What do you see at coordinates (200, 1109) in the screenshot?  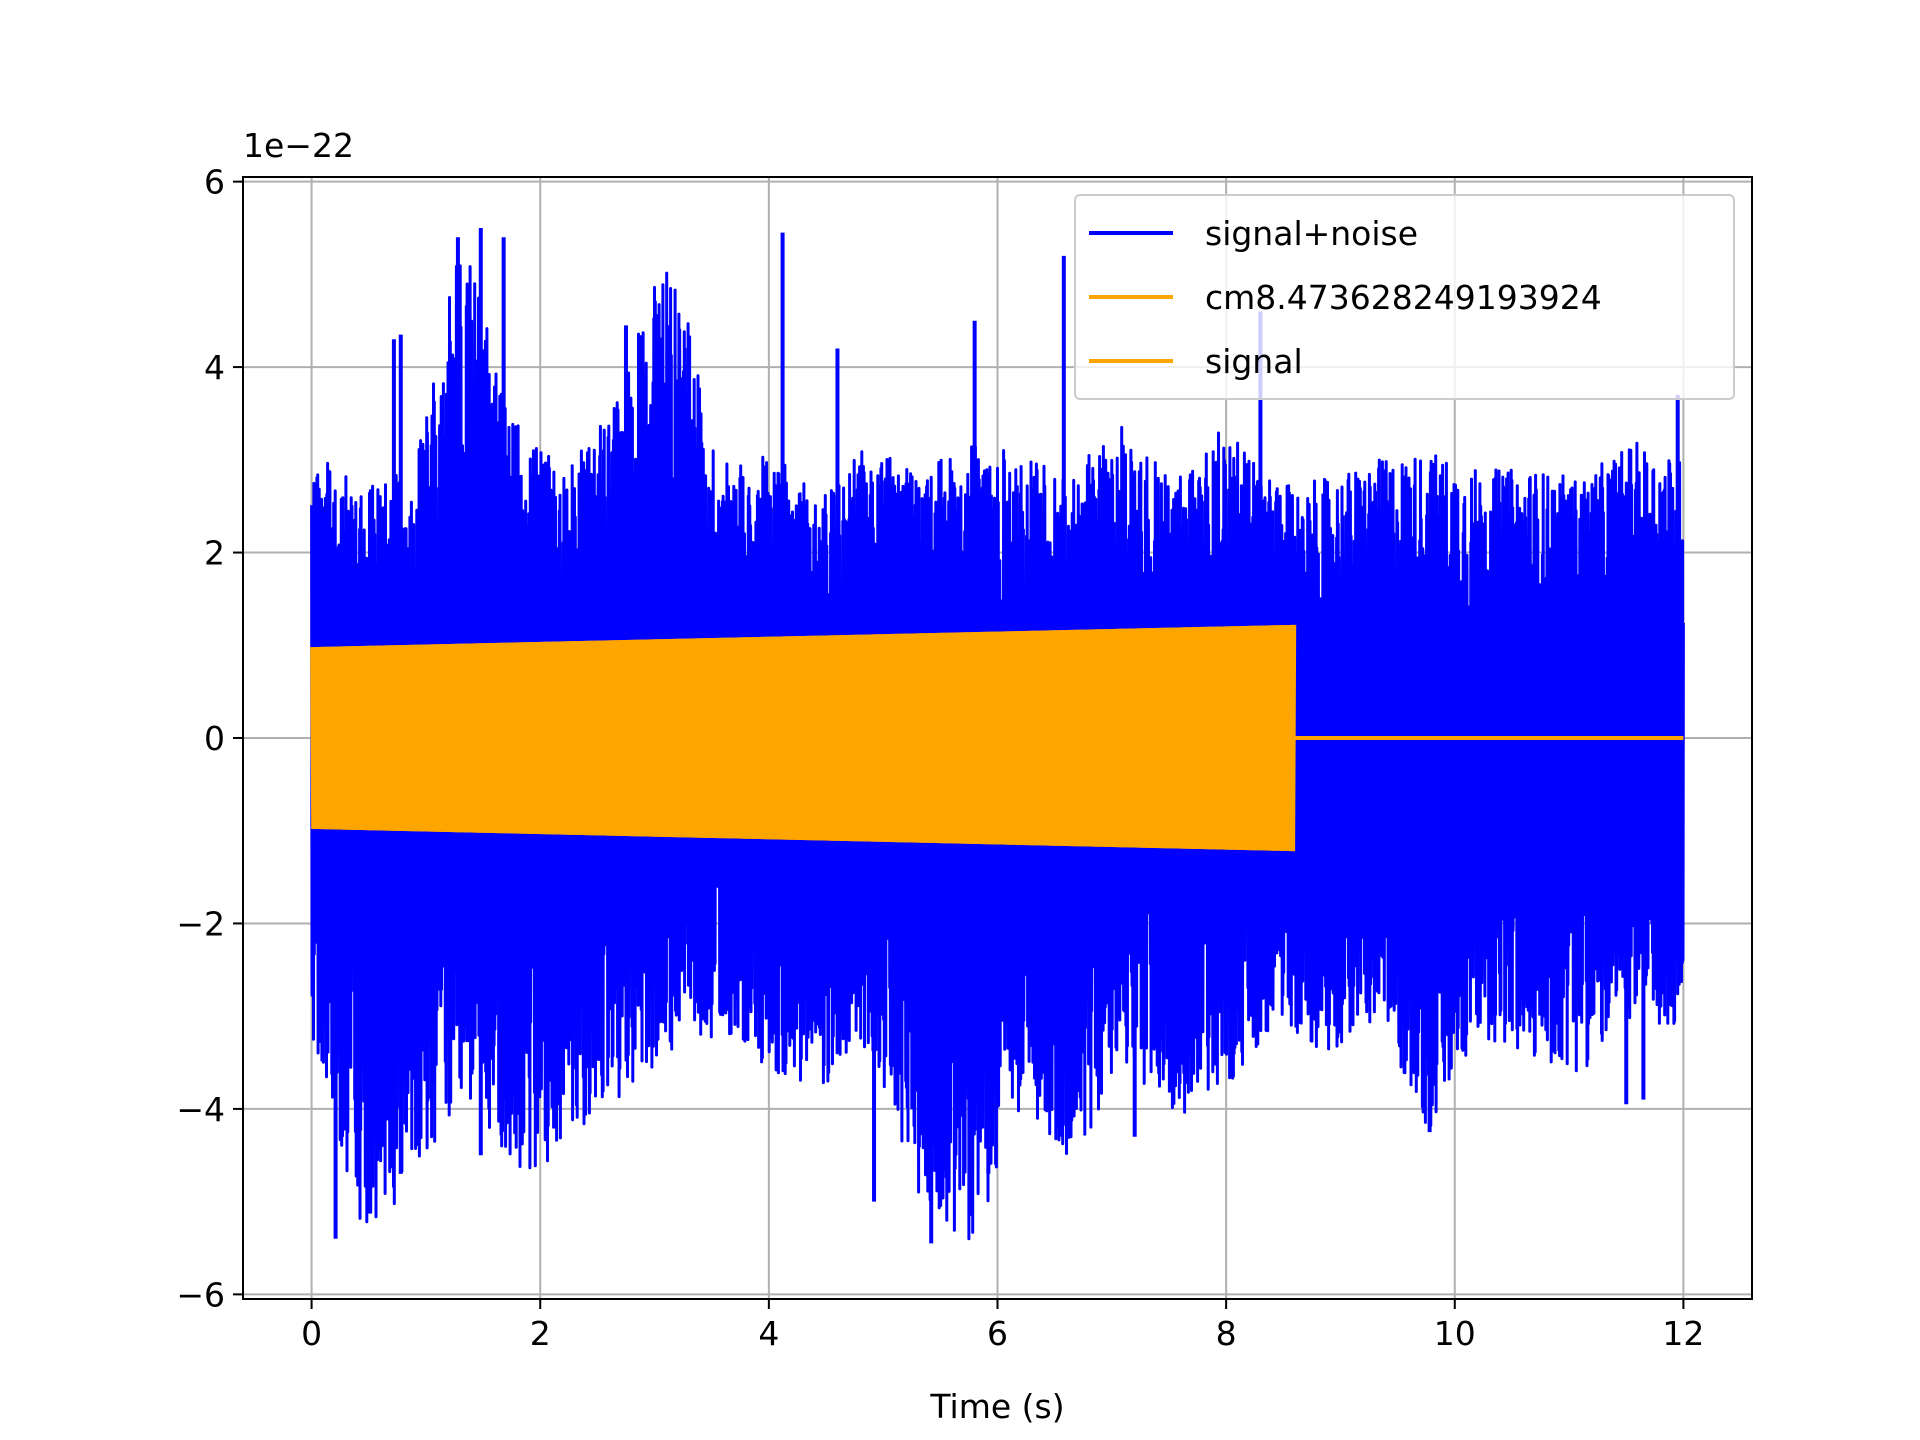 I see `y-tick-label: −4` at bounding box center [200, 1109].